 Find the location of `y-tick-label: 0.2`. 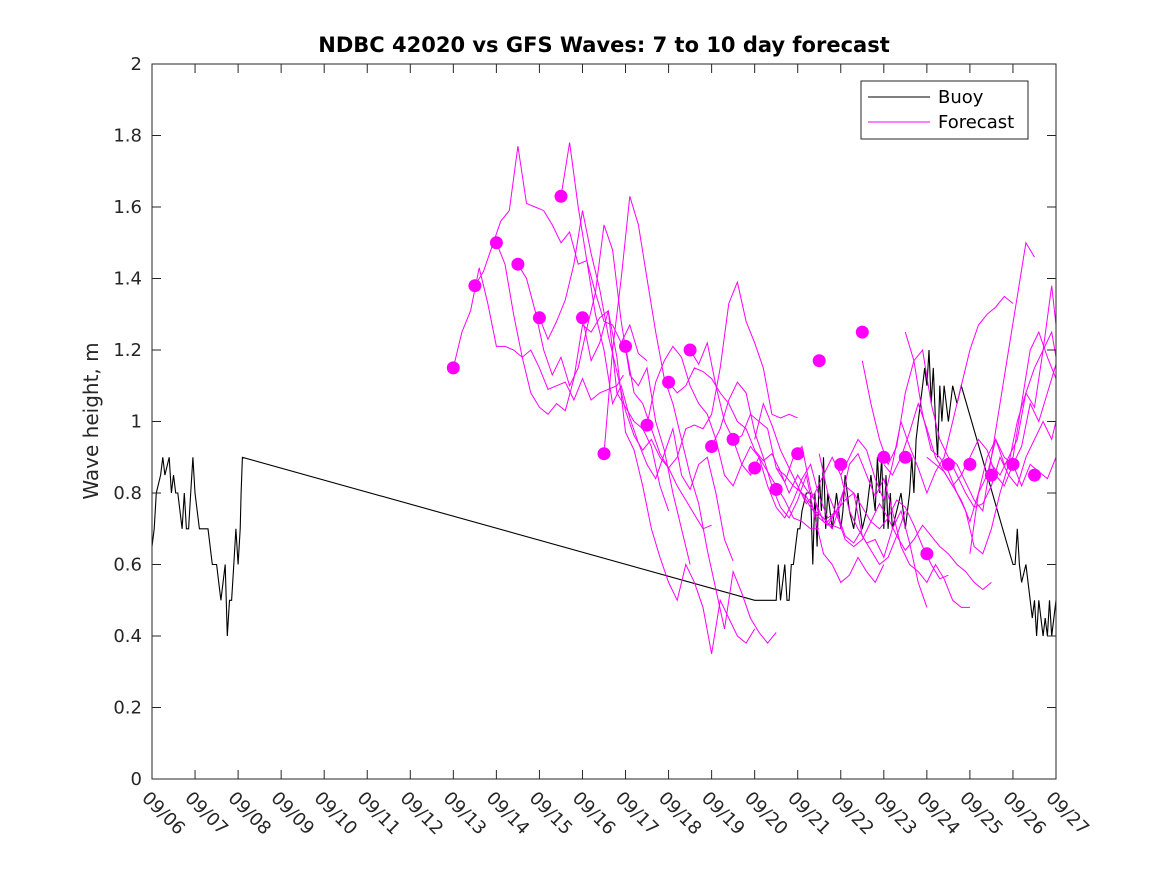

y-tick-label: 0.2 is located at coordinates (127, 708).